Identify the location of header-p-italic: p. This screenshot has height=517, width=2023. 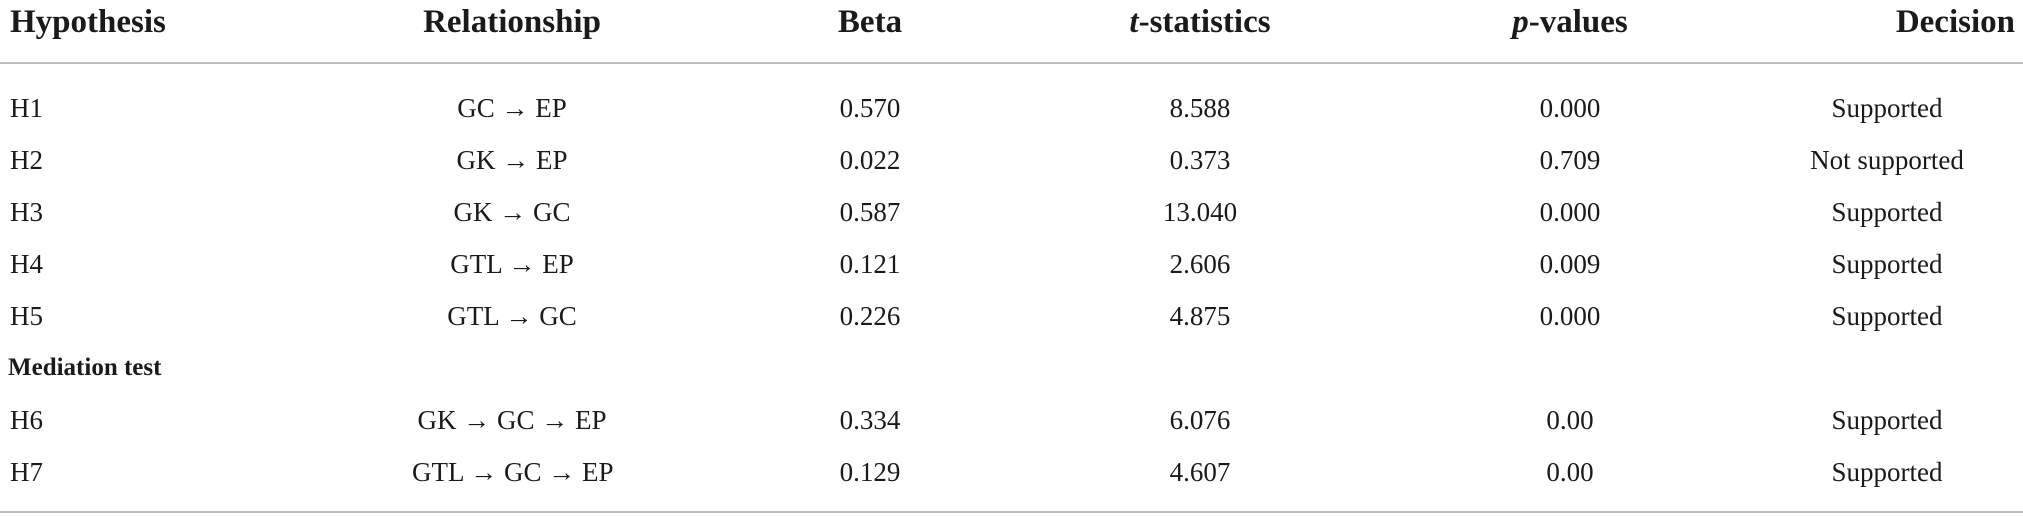
(1520, 22).